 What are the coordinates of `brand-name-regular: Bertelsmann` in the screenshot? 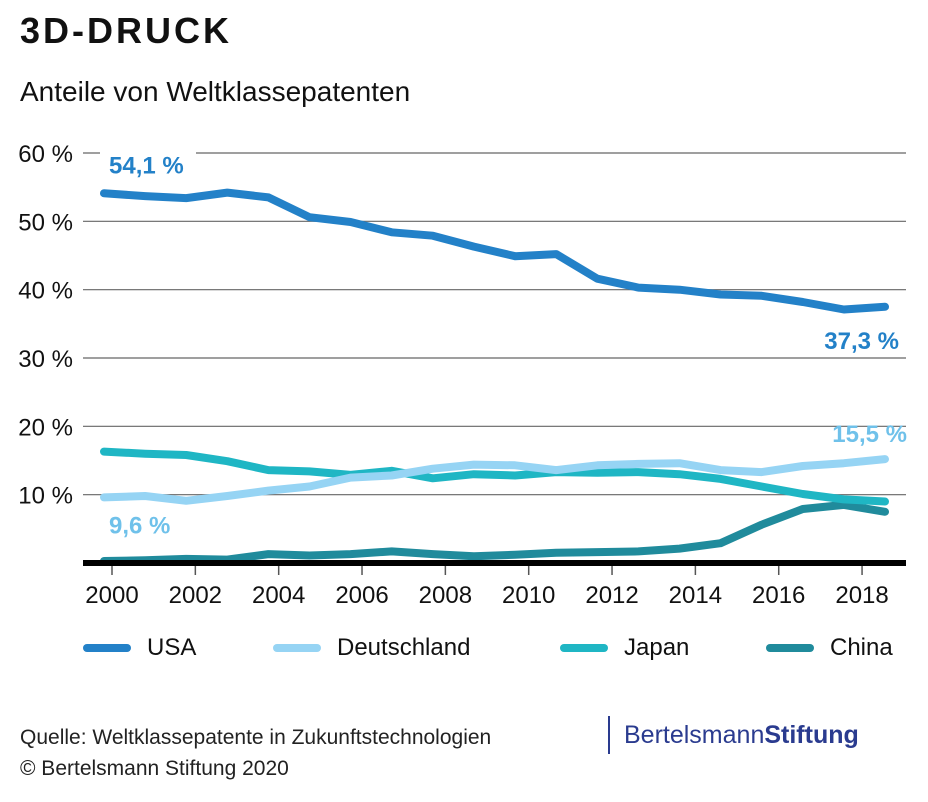 It's located at (694, 734).